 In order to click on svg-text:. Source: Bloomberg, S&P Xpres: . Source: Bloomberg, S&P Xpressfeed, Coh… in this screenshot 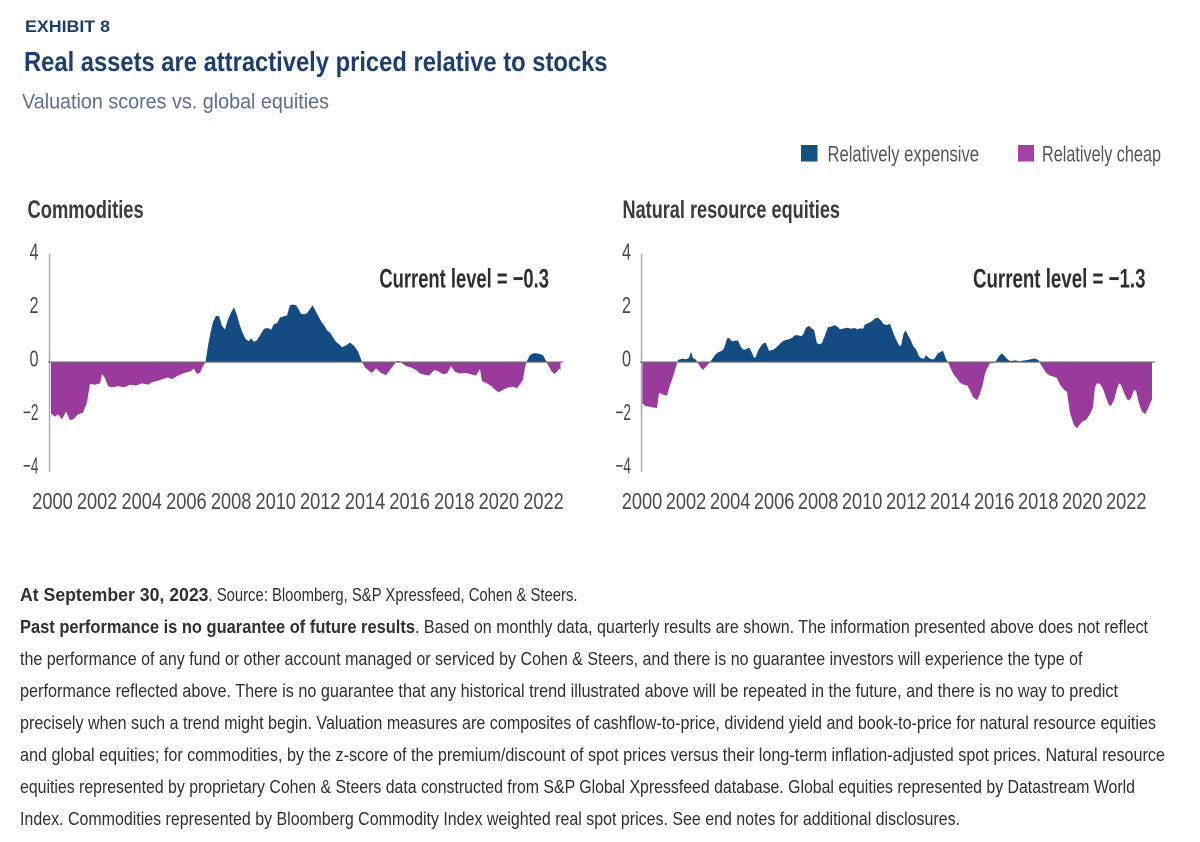, I will do `click(393, 594)`.